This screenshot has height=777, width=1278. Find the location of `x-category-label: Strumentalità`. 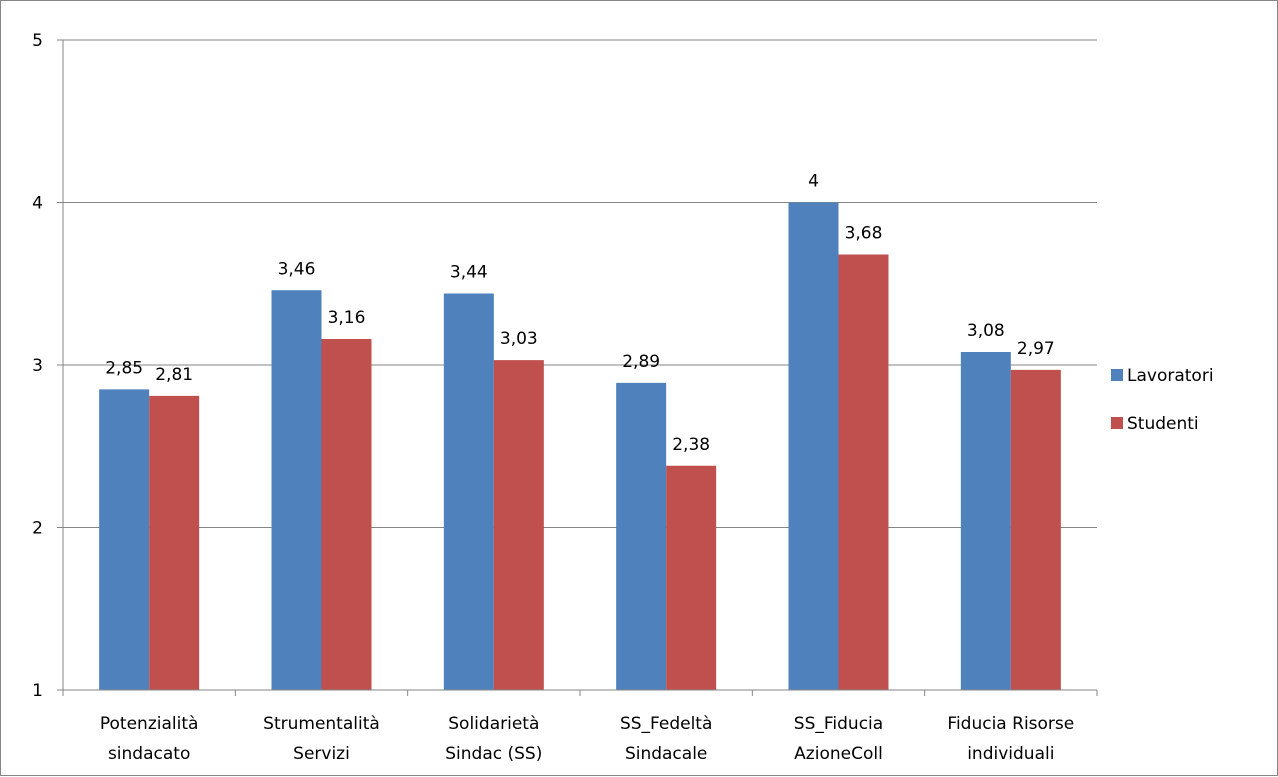

x-category-label: Strumentalità is located at coordinates (321, 724).